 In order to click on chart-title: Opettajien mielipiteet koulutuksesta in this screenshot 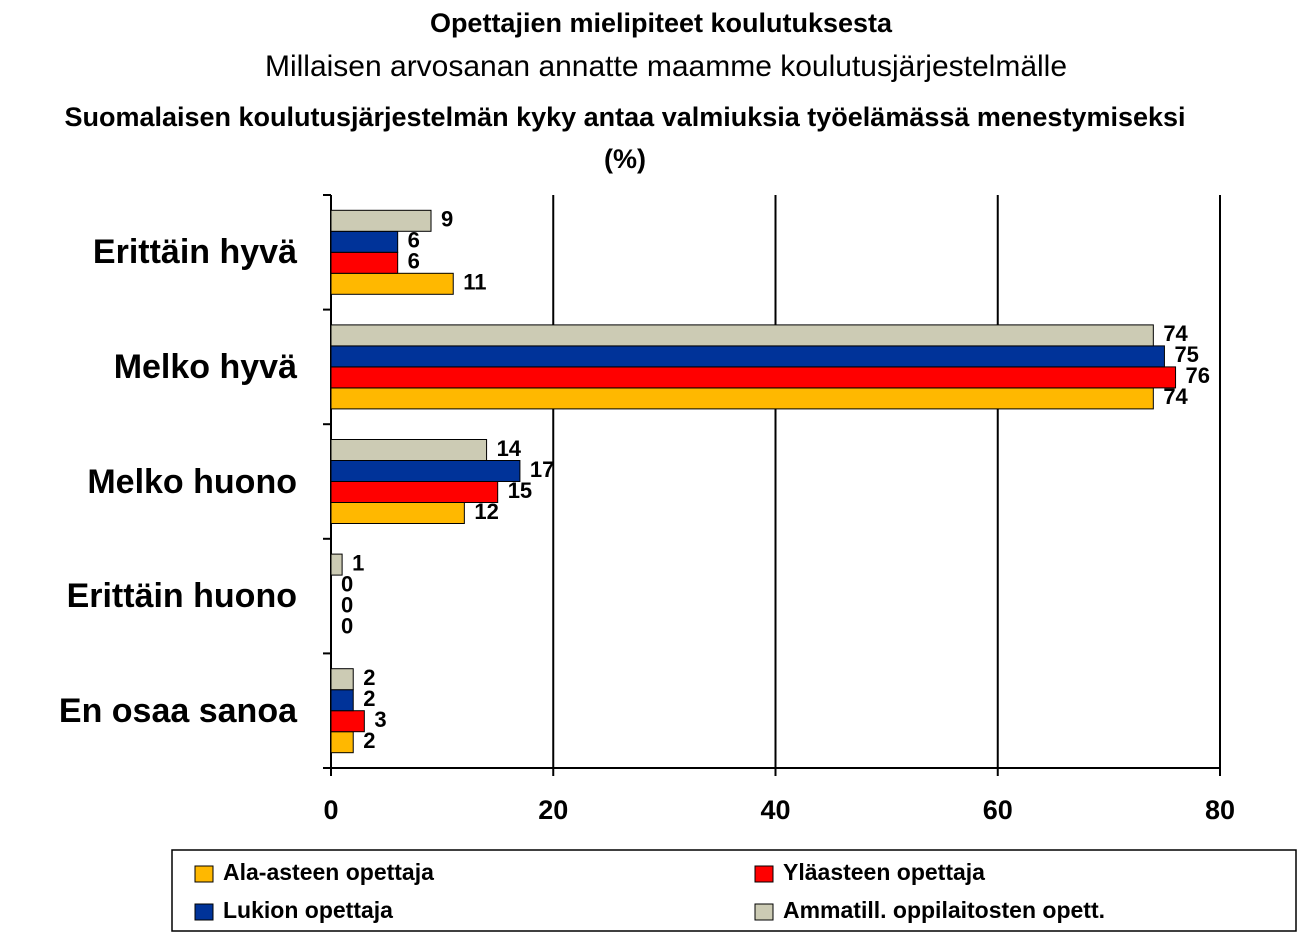, I will do `click(661, 23)`.